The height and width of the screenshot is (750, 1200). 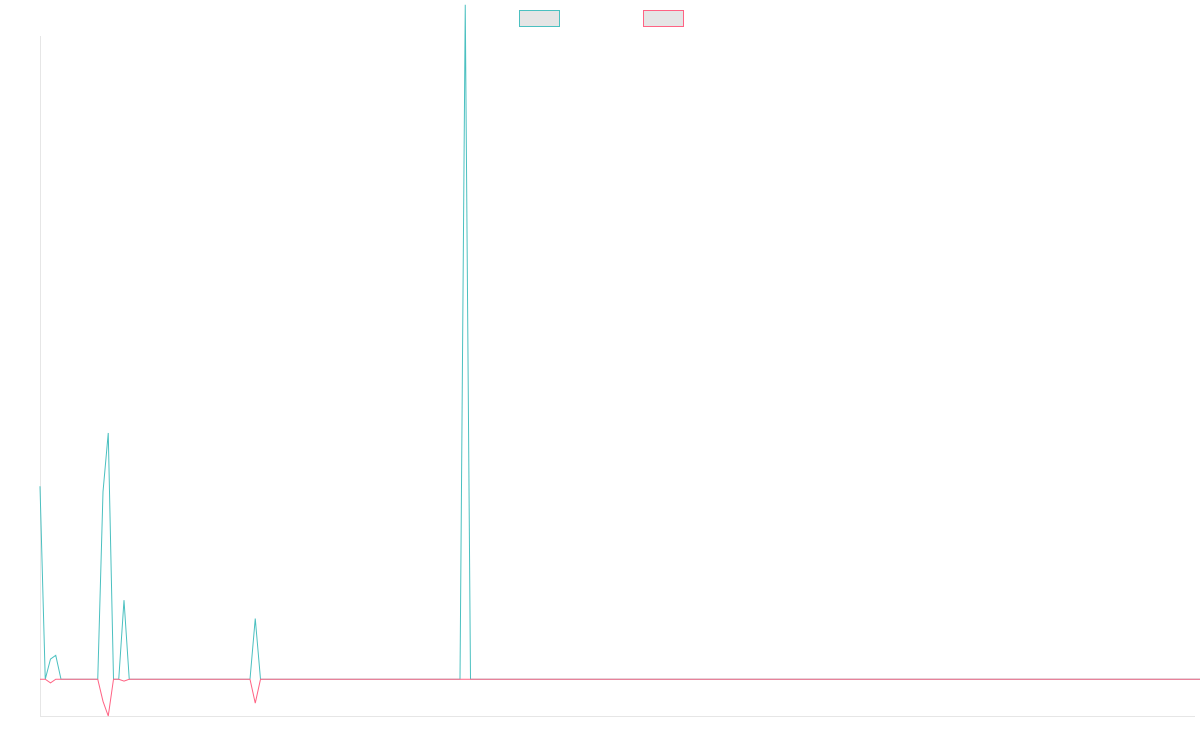 What do you see at coordinates (601, 18) in the screenshot?
I see `legend` at bounding box center [601, 18].